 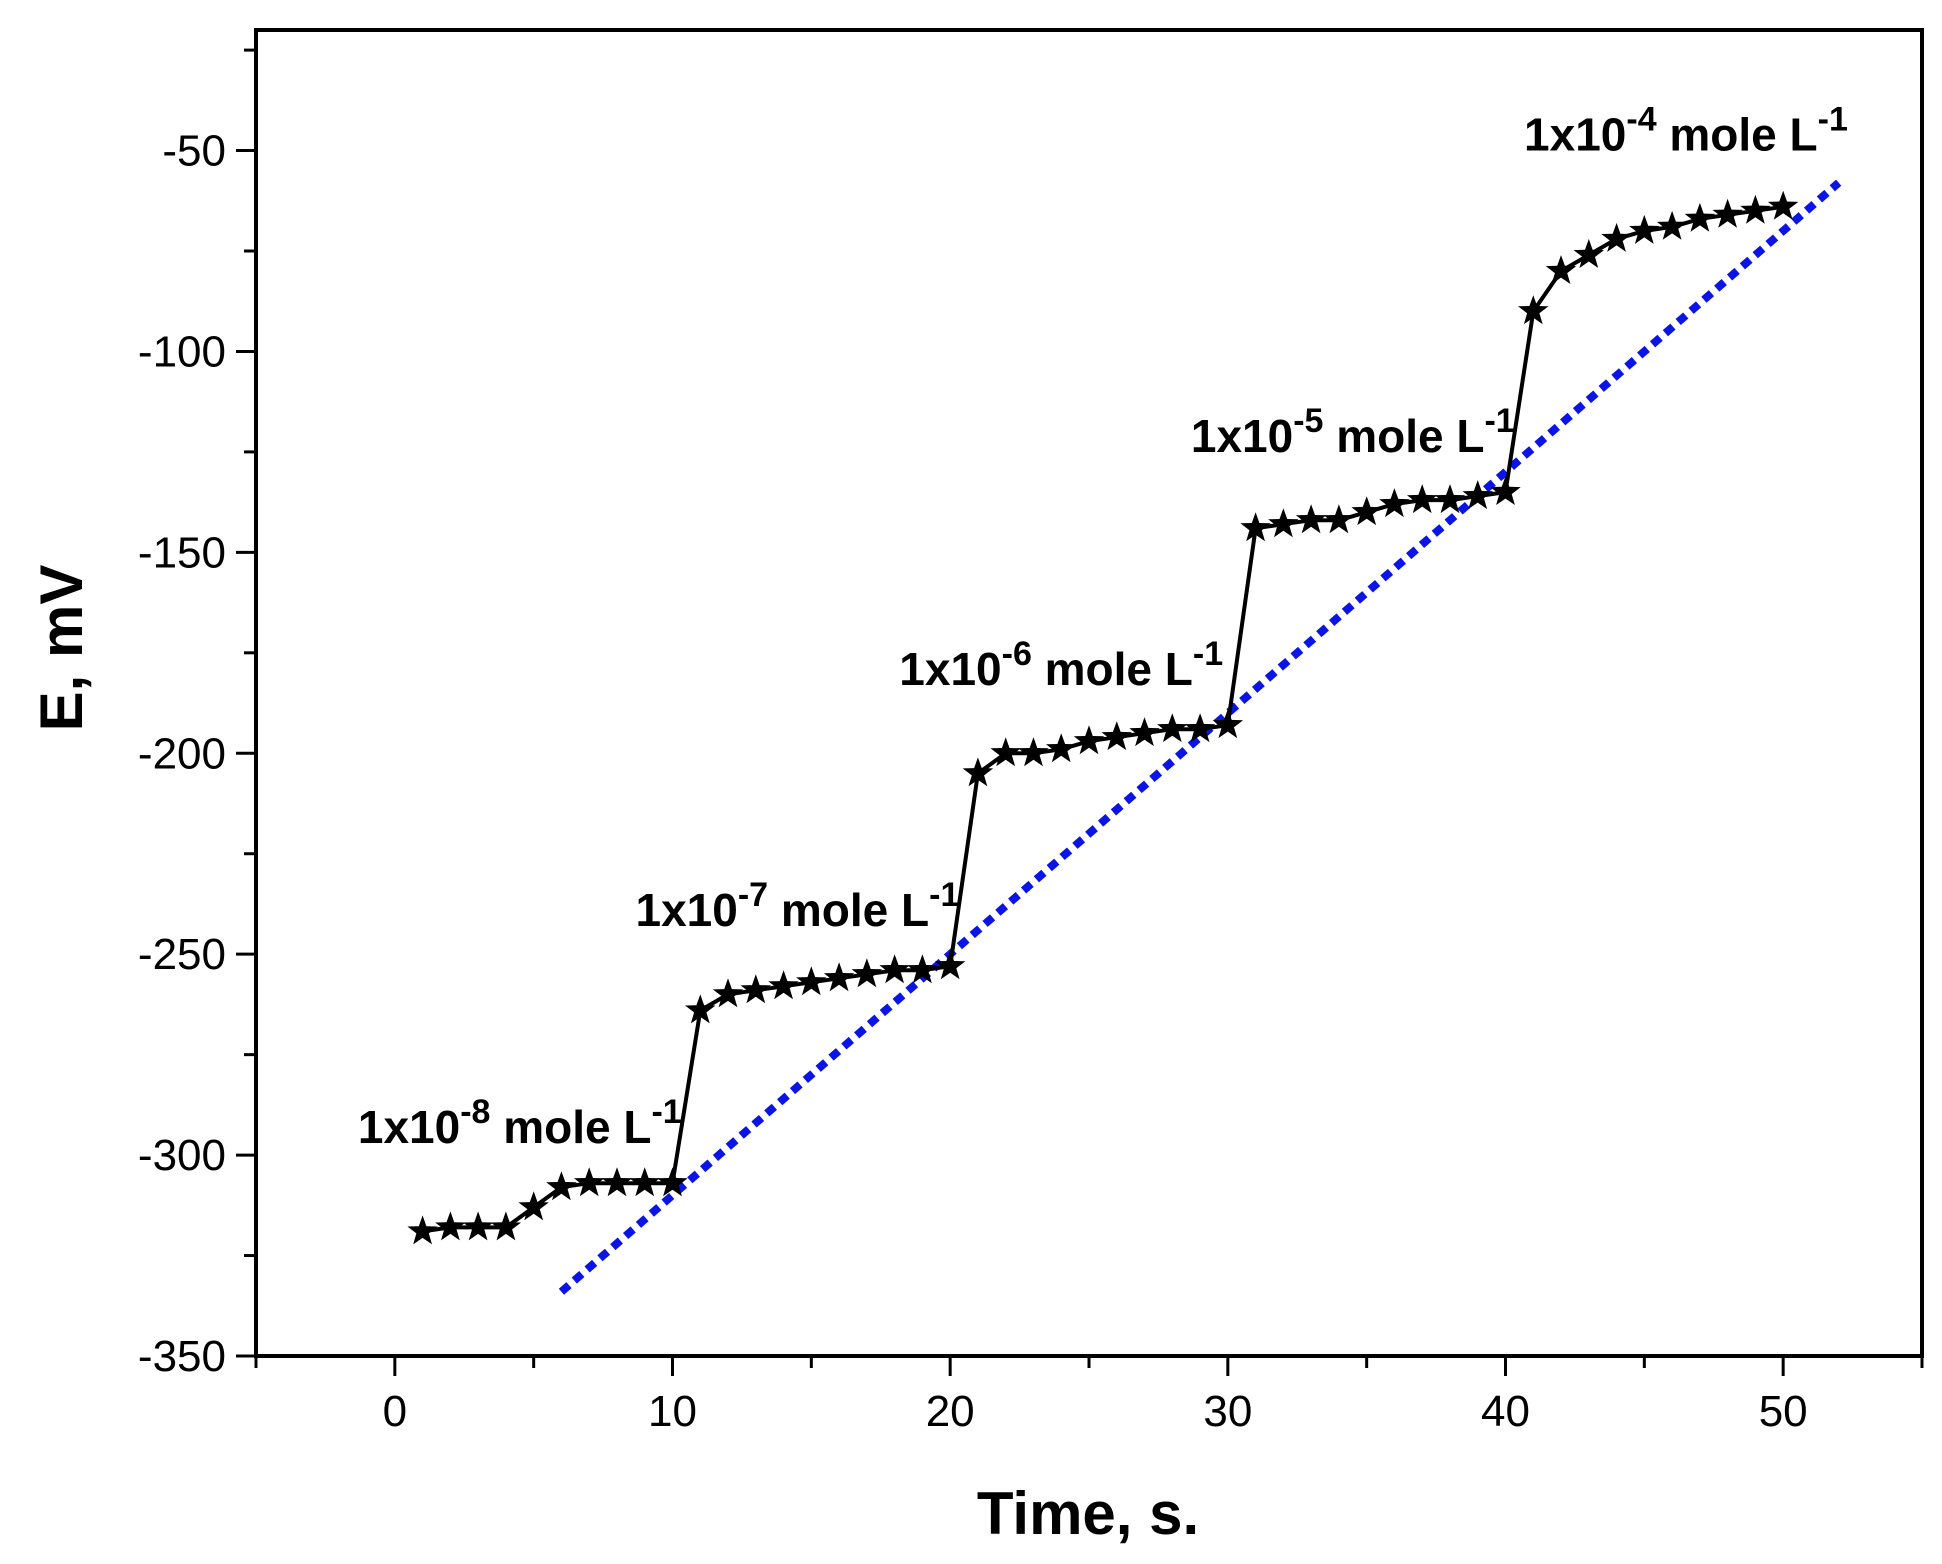 I want to click on y-tick-label: -50, so click(x=194, y=151).